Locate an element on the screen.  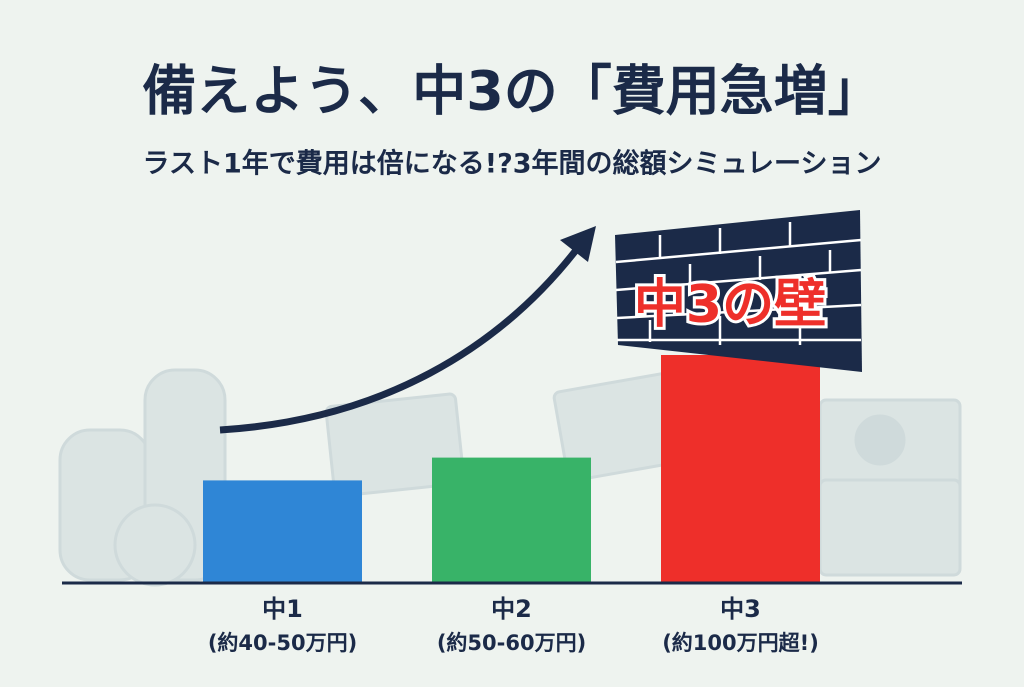
wall is located at coordinates (738, 291).